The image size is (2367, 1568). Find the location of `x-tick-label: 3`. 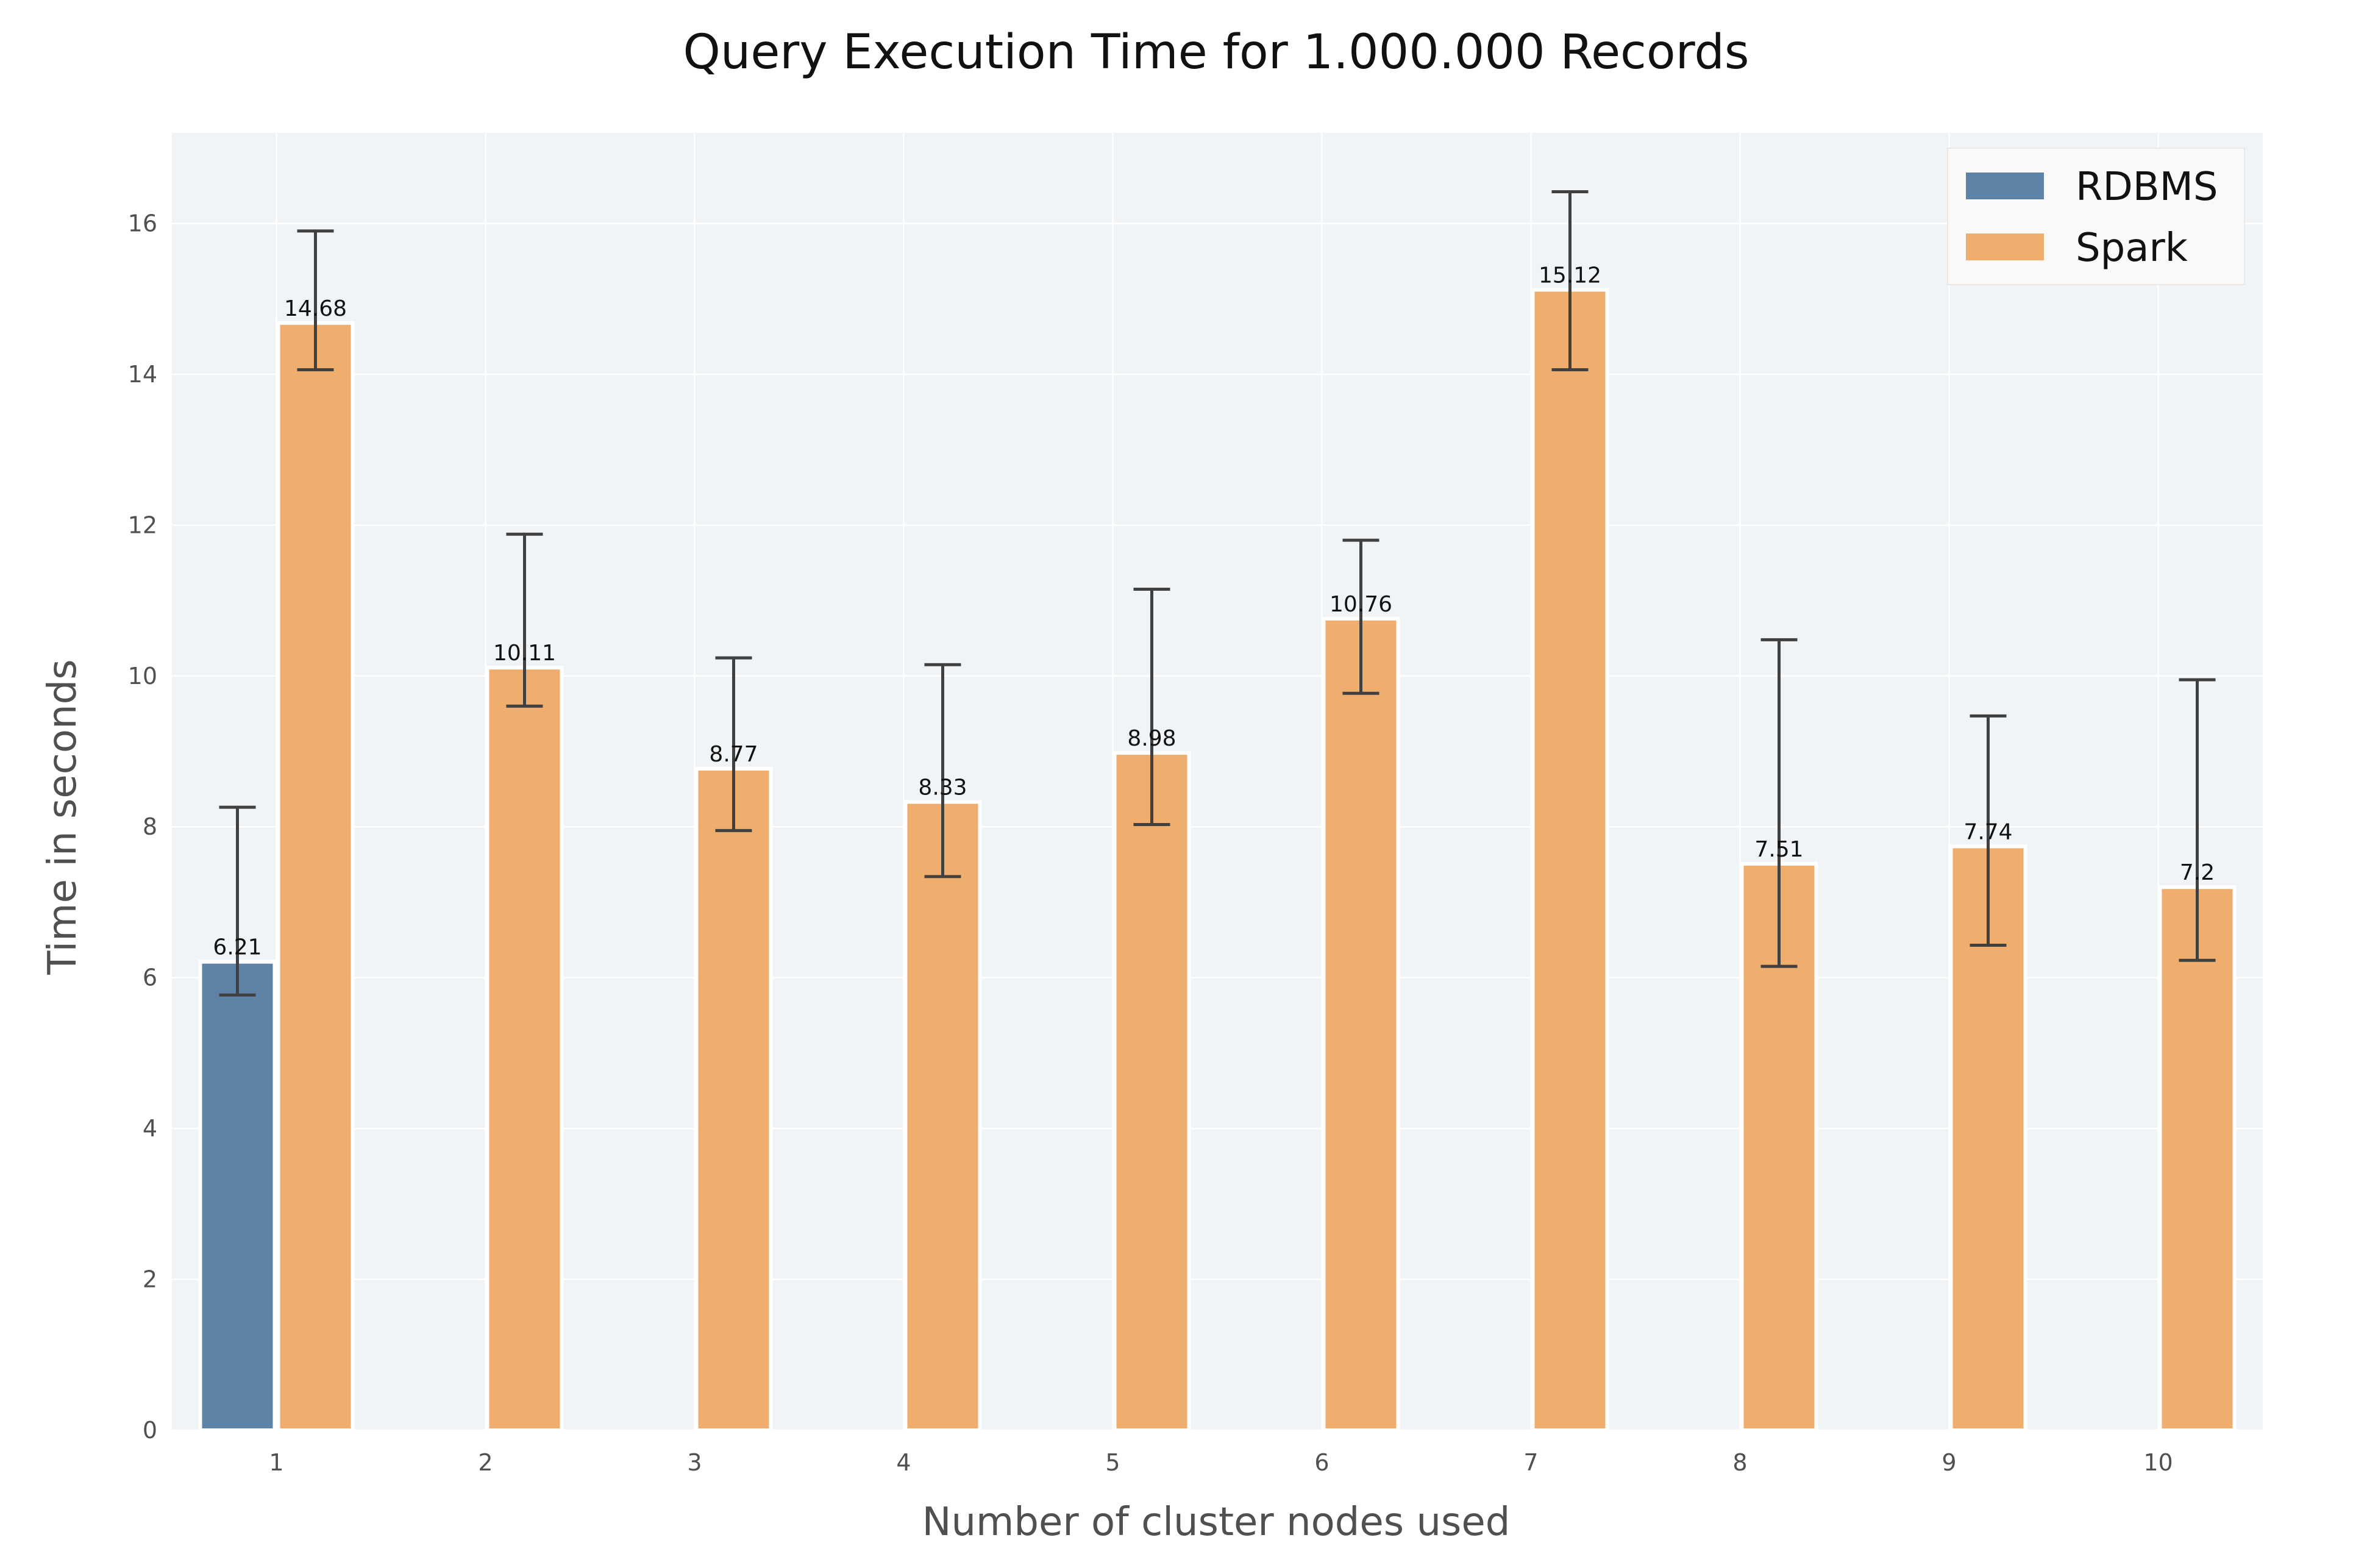

x-tick-label: 3 is located at coordinates (694, 1463).